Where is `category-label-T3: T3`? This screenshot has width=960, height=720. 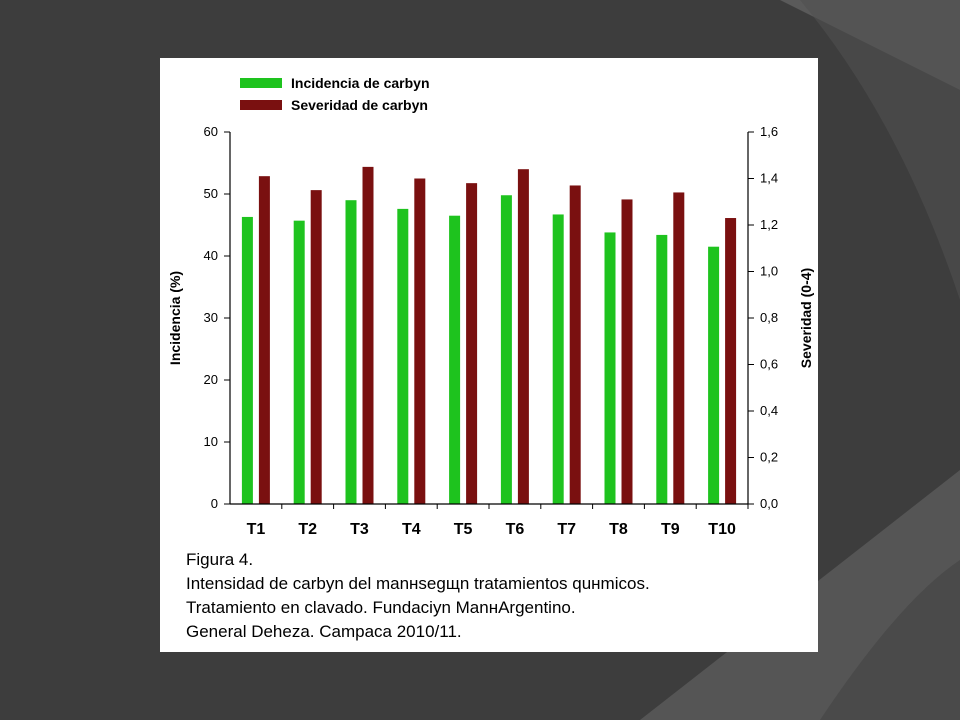
category-label-T3: T3 is located at coordinates (359, 529).